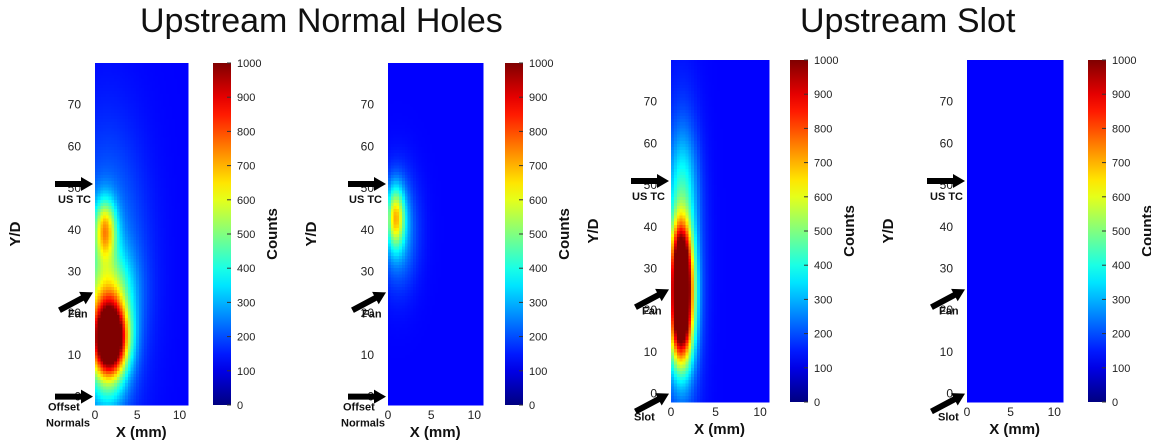  I want to click on colorbar-tick-label: 300, so click(246, 303).